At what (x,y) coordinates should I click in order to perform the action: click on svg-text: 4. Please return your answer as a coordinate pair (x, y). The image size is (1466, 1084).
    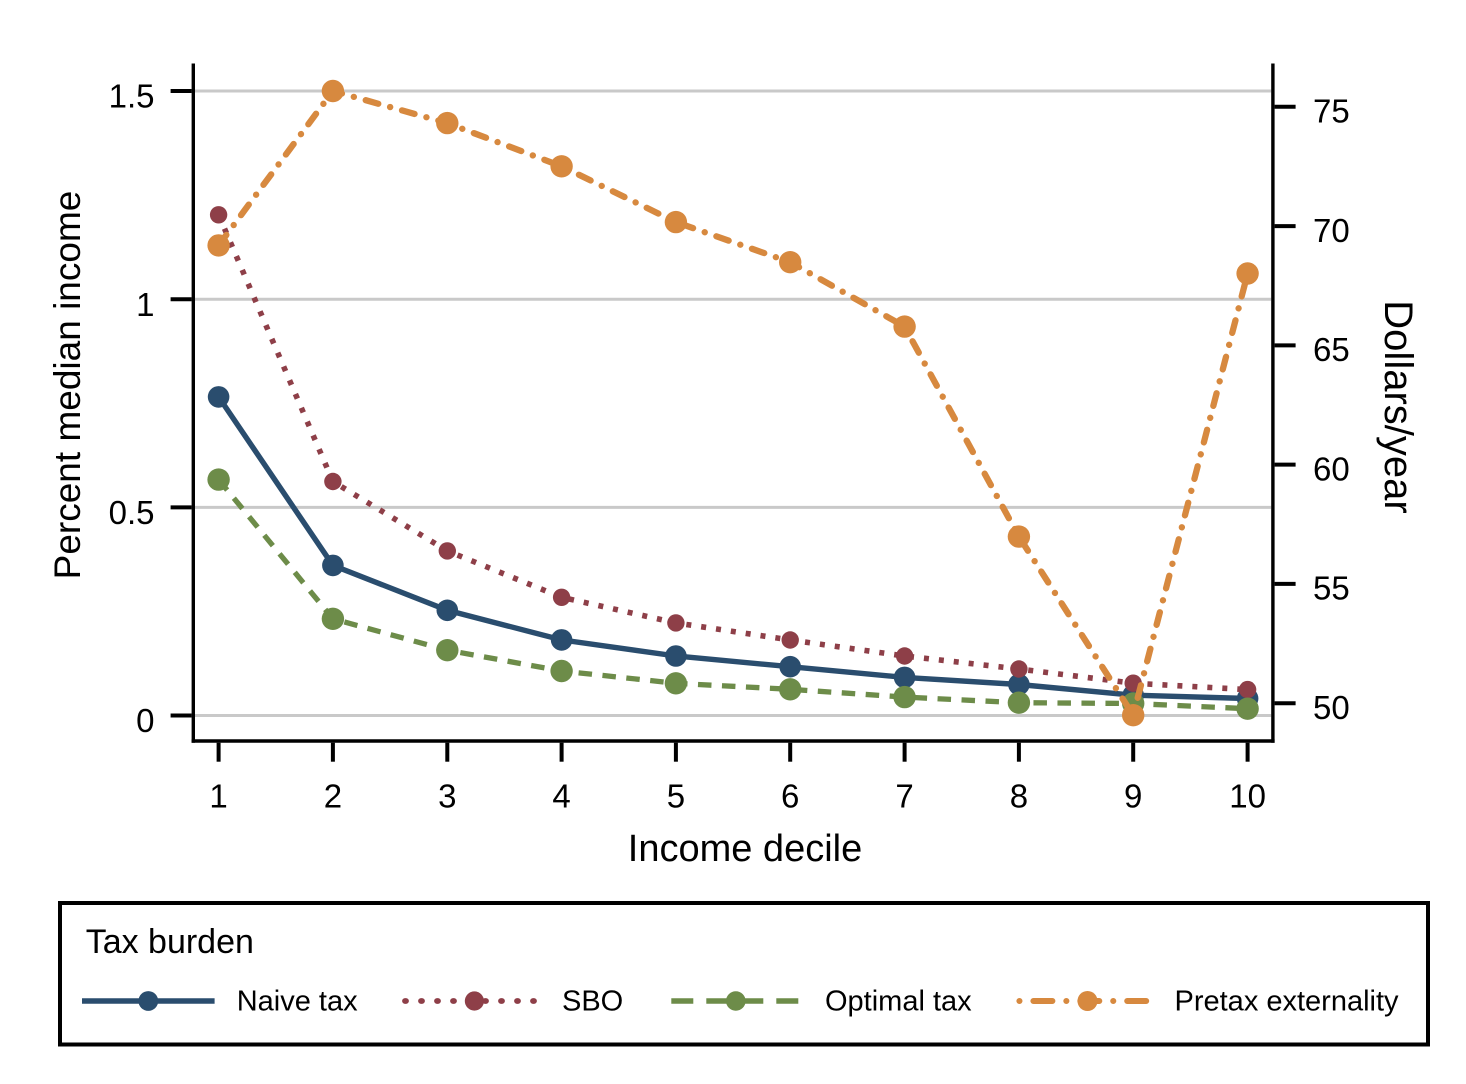
    Looking at the image, I should click on (561, 796).